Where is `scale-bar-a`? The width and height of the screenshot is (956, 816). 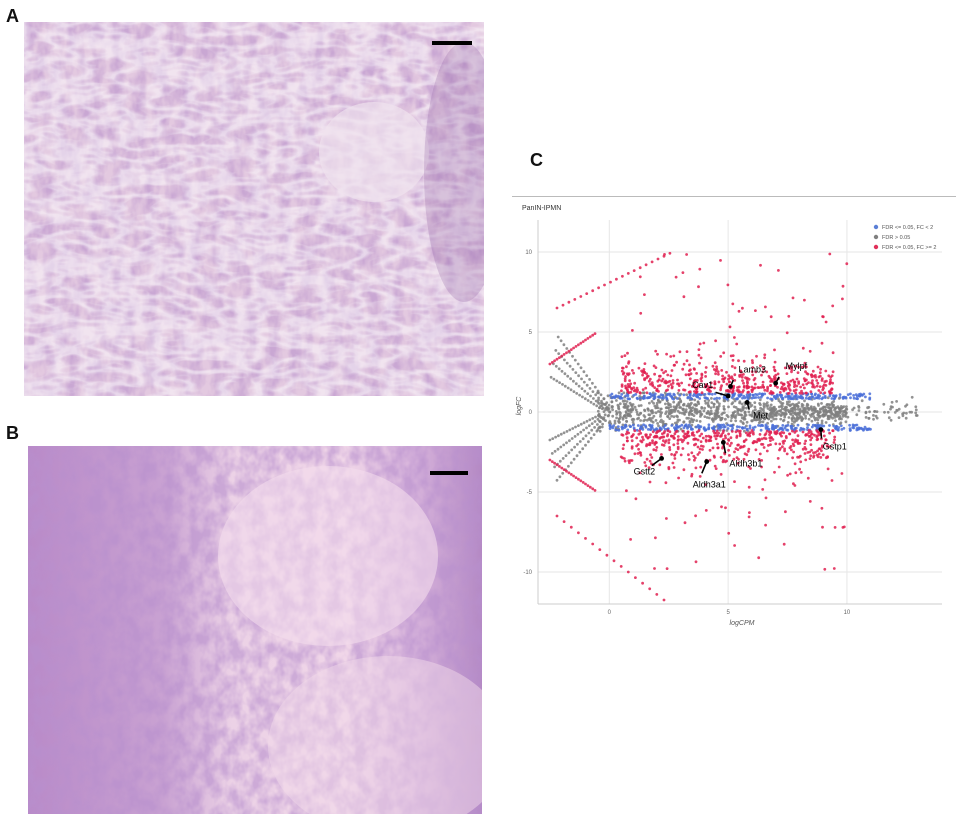 scale-bar-a is located at coordinates (452, 43).